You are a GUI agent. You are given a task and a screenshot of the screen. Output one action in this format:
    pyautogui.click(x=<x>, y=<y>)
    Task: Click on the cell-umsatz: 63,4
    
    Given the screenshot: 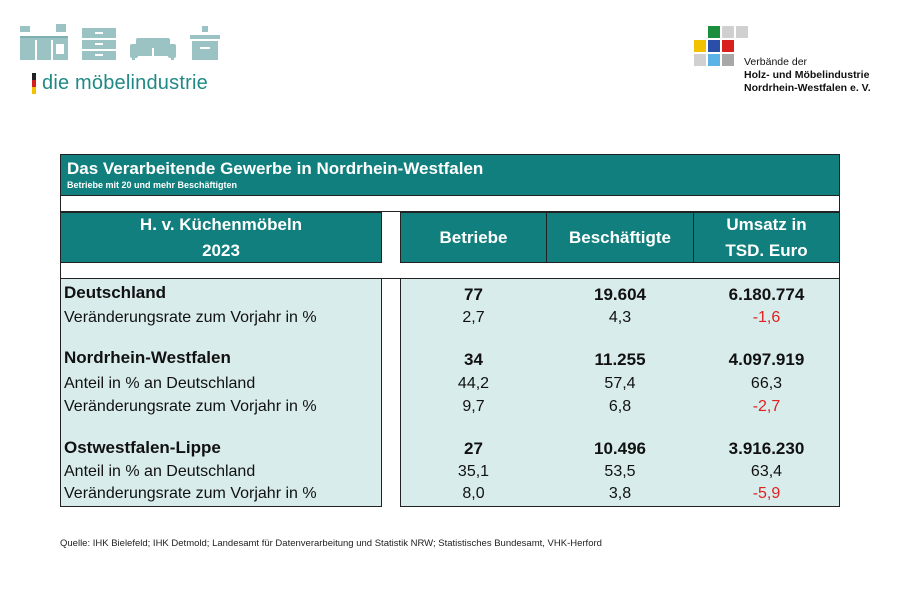 What is the action you would take?
    pyautogui.click(x=766, y=471)
    